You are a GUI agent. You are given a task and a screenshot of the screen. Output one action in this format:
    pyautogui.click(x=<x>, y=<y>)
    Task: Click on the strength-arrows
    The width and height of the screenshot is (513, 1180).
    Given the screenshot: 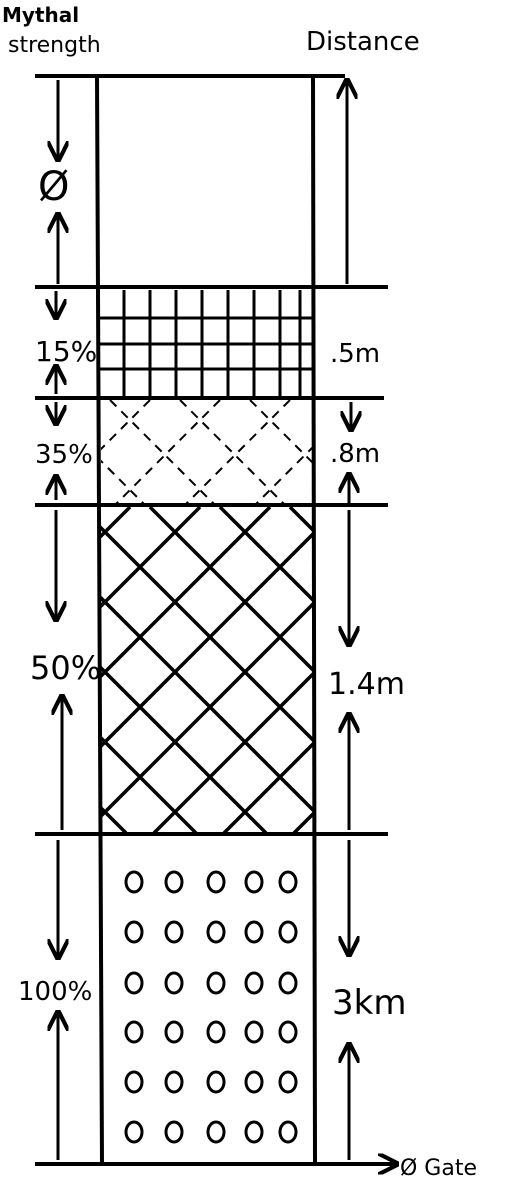 What is the action you would take?
    pyautogui.click(x=59, y=620)
    